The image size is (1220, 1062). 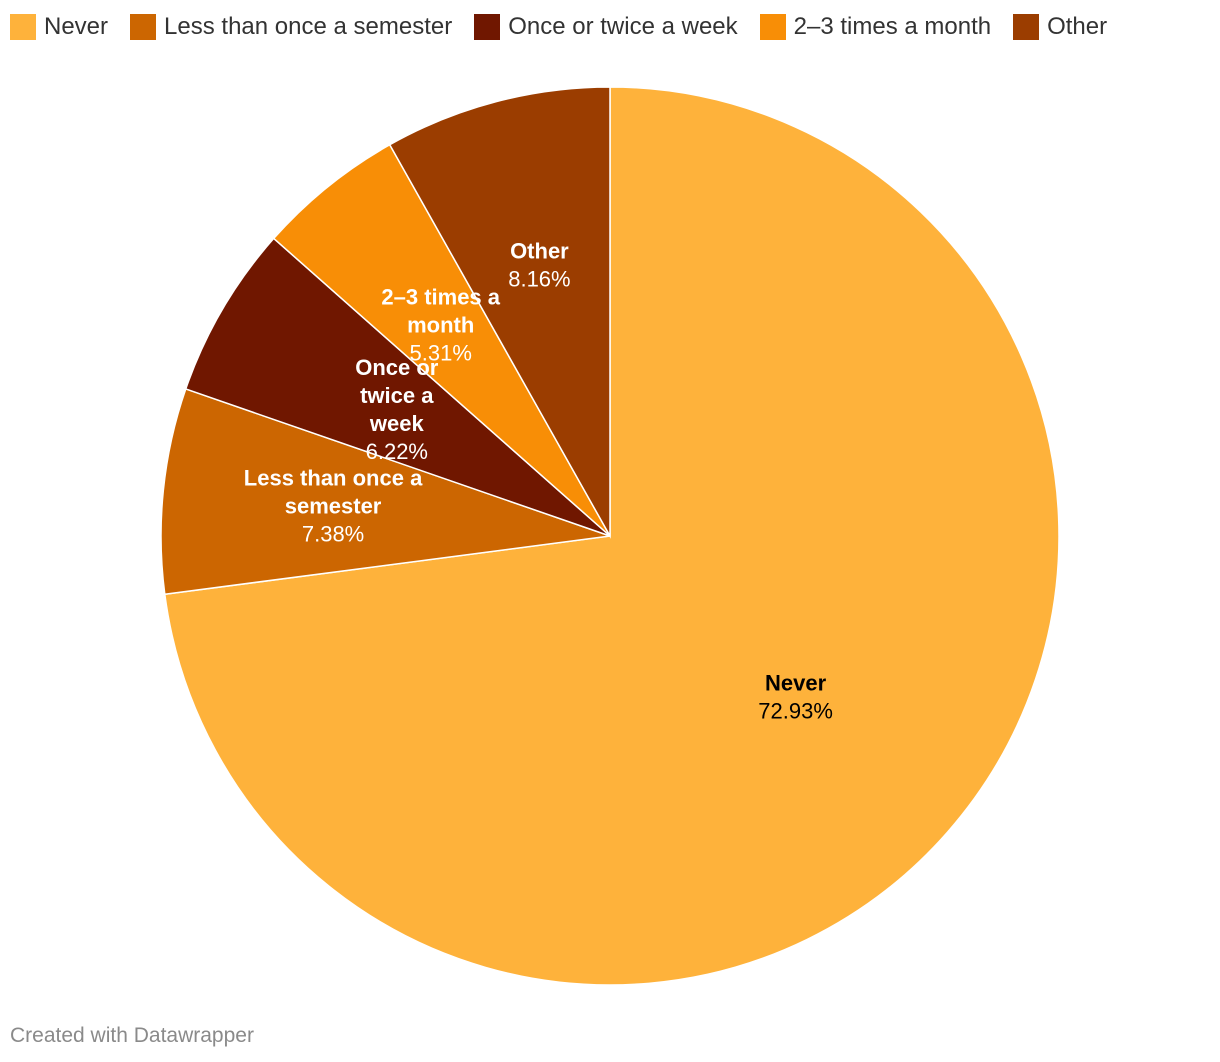 I want to click on pie-slice-once-or-twice-a-week, so click(x=397, y=387).